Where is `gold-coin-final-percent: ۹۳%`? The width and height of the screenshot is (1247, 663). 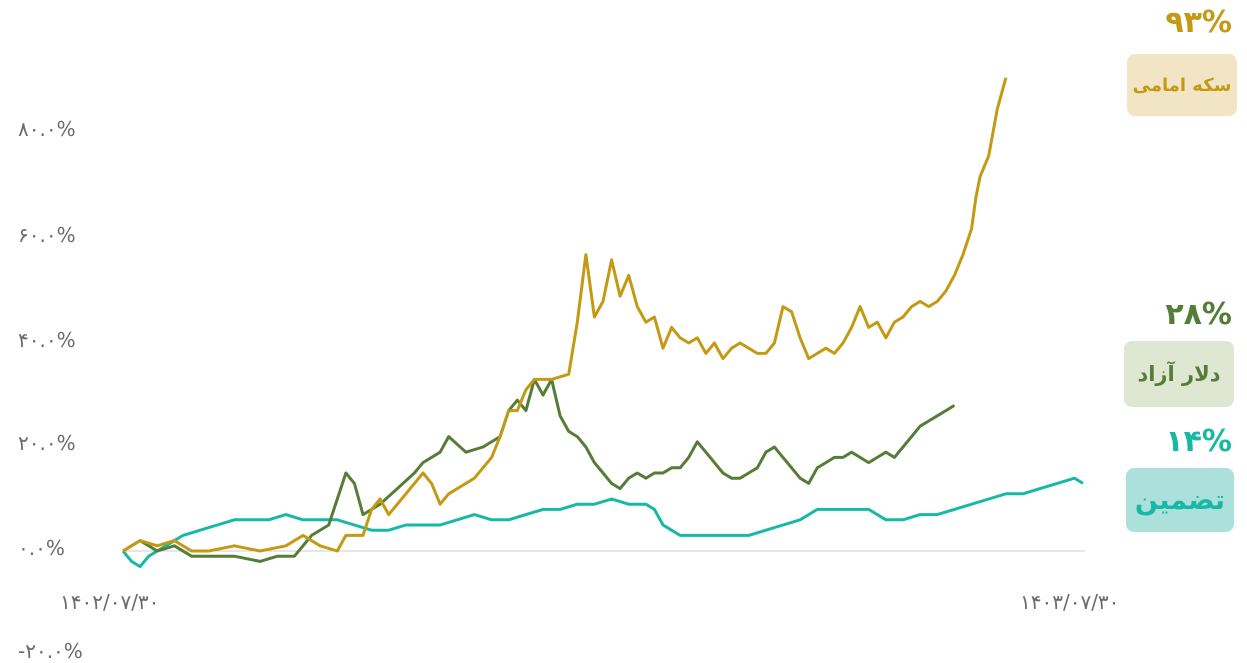
gold-coin-final-percent: ۹۳% is located at coordinates (1198, 22).